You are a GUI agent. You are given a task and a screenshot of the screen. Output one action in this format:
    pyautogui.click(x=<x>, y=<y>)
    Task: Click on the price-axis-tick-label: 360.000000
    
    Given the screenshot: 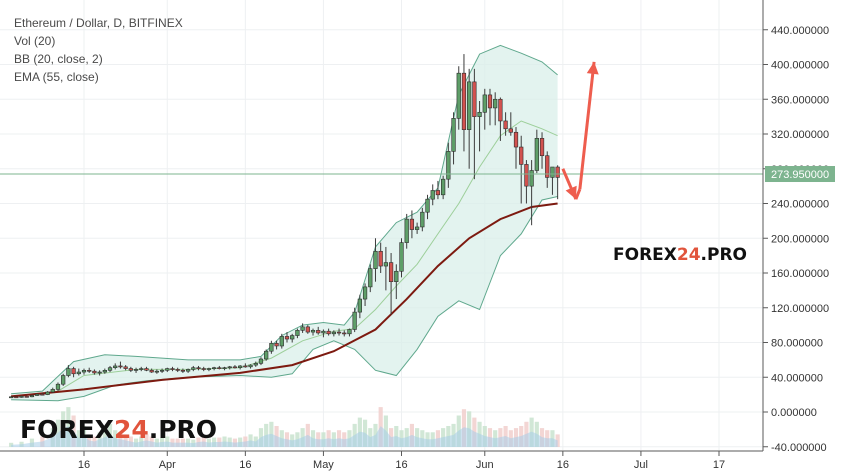 What is the action you would take?
    pyautogui.click(x=800, y=100)
    